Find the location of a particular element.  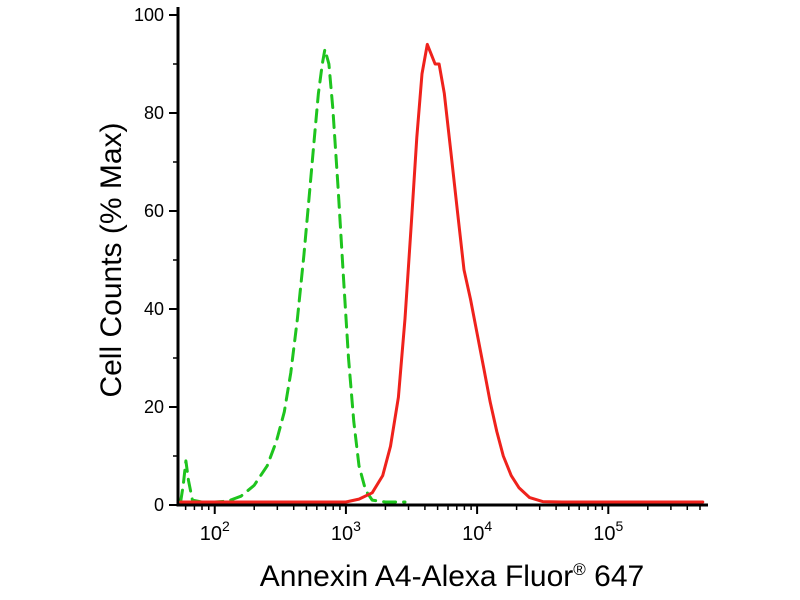

x-axis-label-suffix: 647 is located at coordinates (615, 576).